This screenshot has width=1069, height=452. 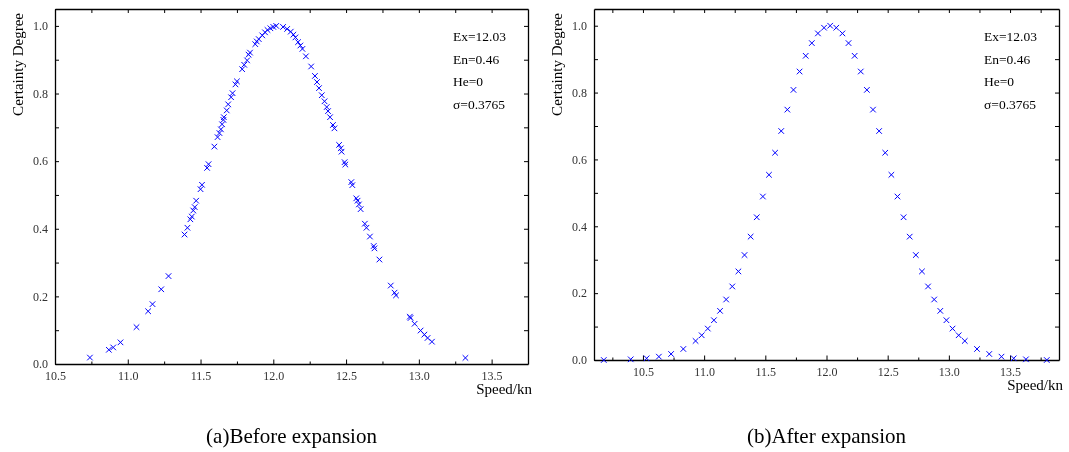 I want to click on text: (a)Before expansion, so click(x=292, y=436).